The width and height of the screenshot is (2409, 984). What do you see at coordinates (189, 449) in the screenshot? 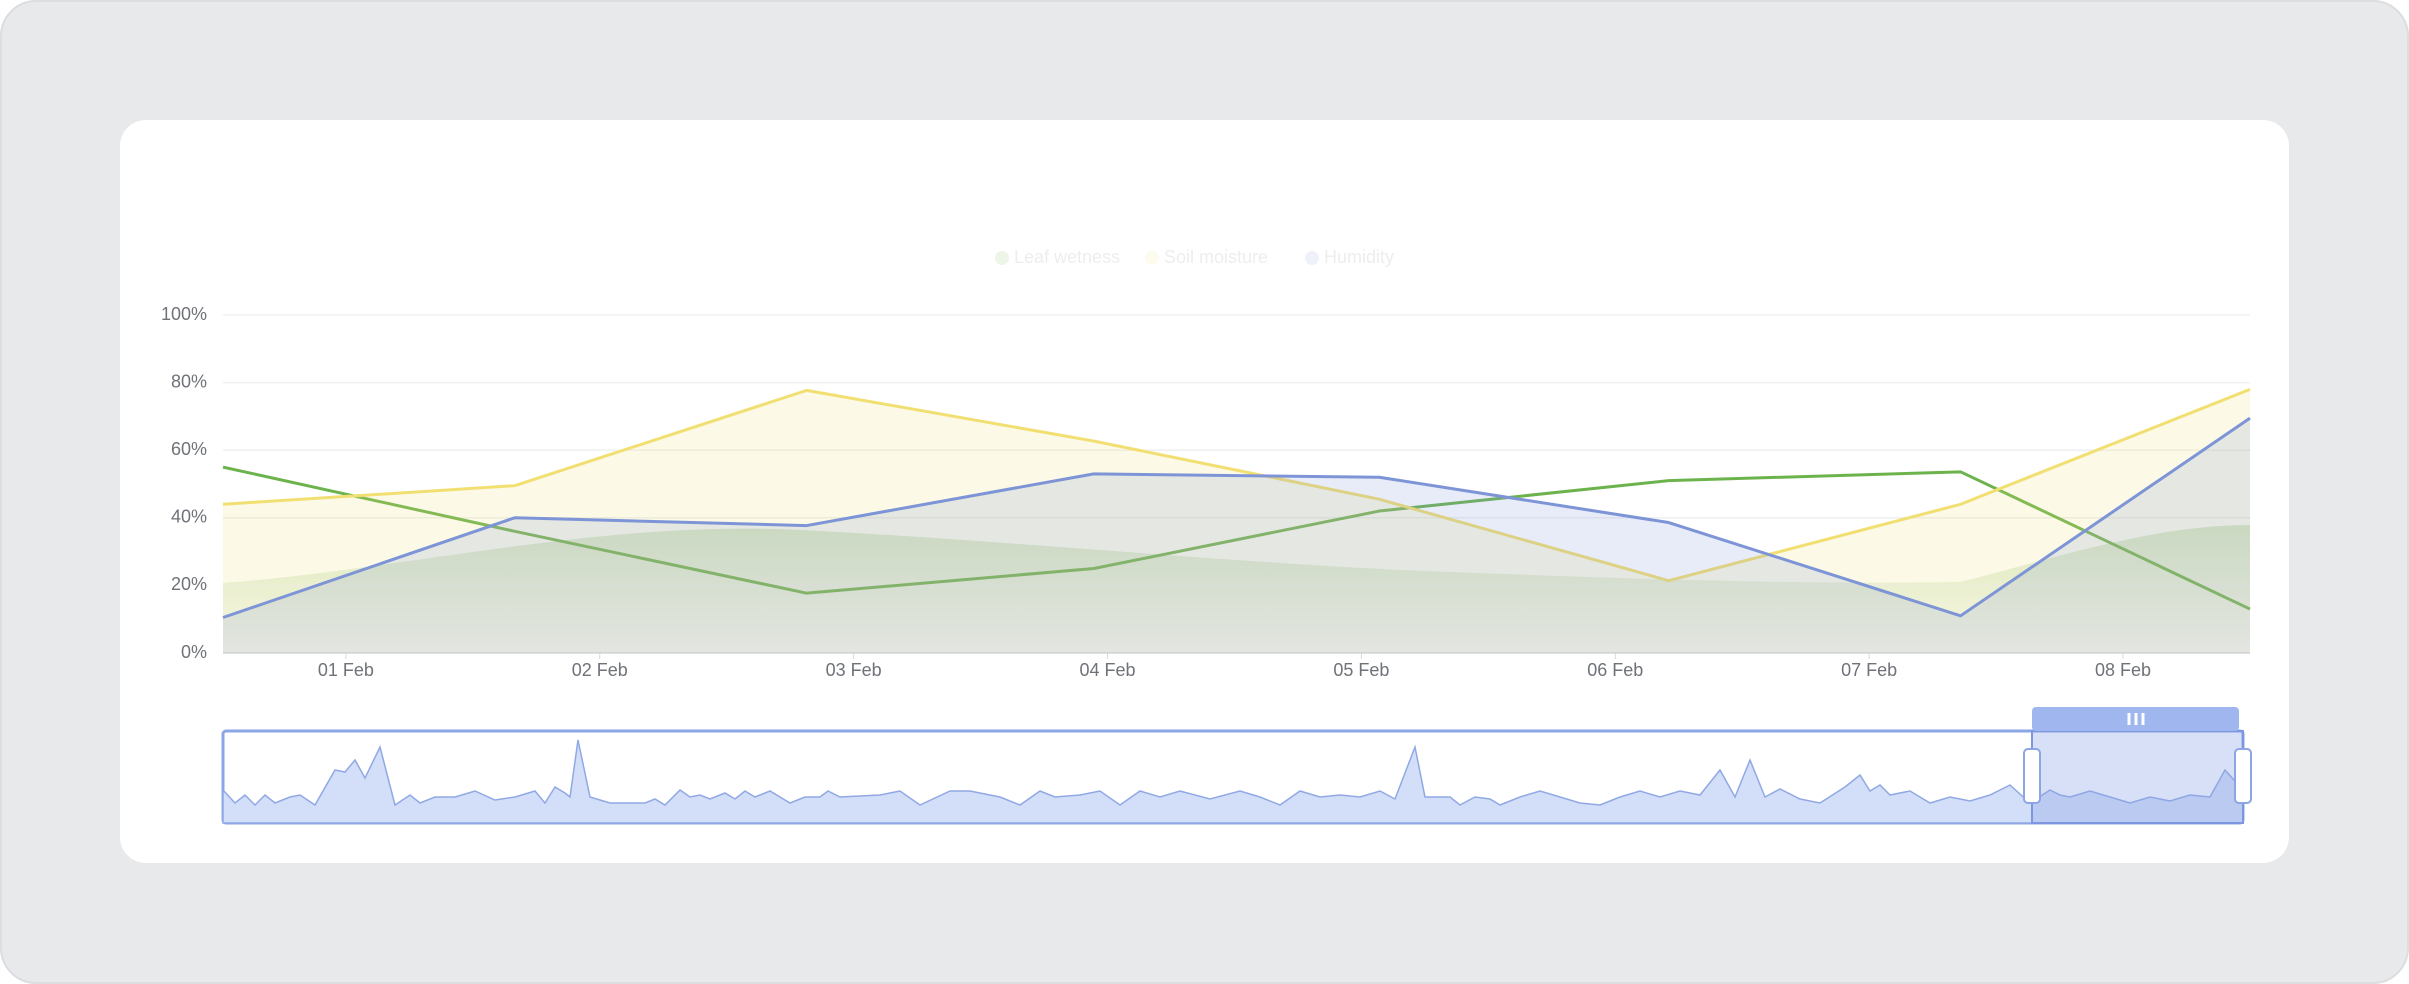
I see `y-tick-label: 60%` at bounding box center [189, 449].